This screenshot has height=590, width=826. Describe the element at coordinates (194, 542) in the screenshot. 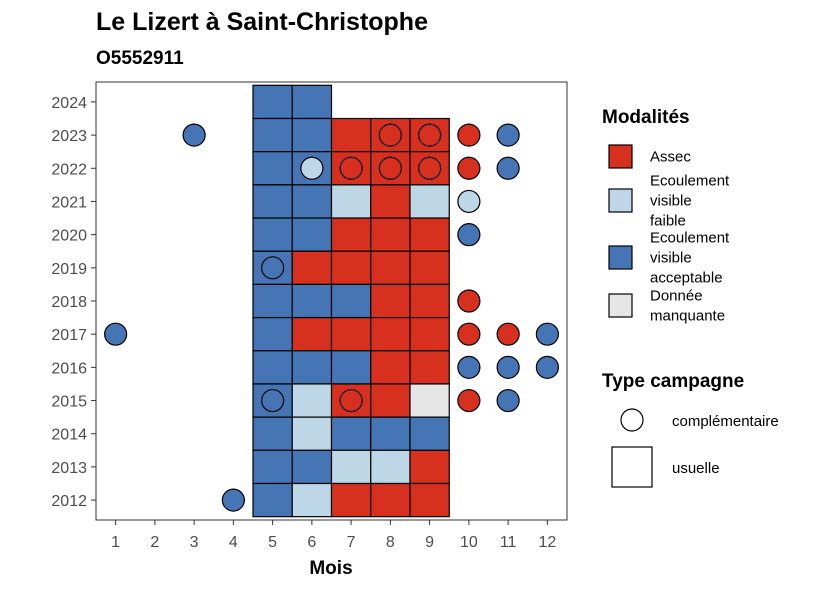

I see `x-tick-label: 3` at that location.